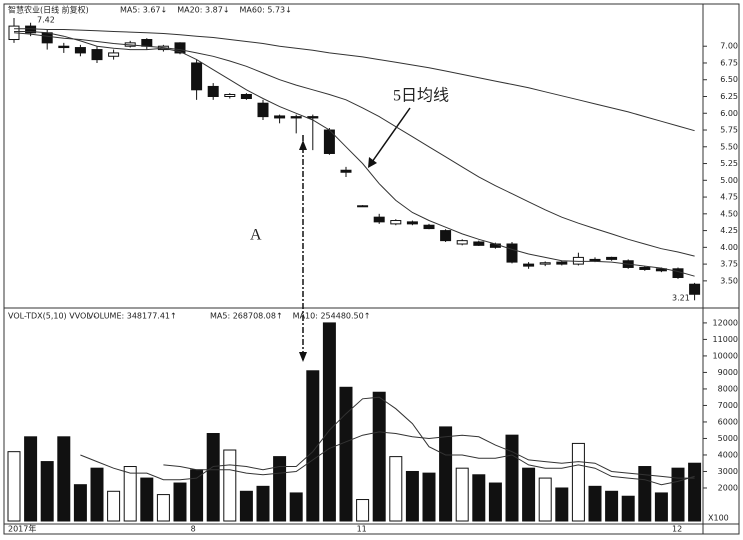 Image resolution: width=743 pixels, height=540 pixels. I want to click on y-tick-label: 4.00, so click(729, 247).